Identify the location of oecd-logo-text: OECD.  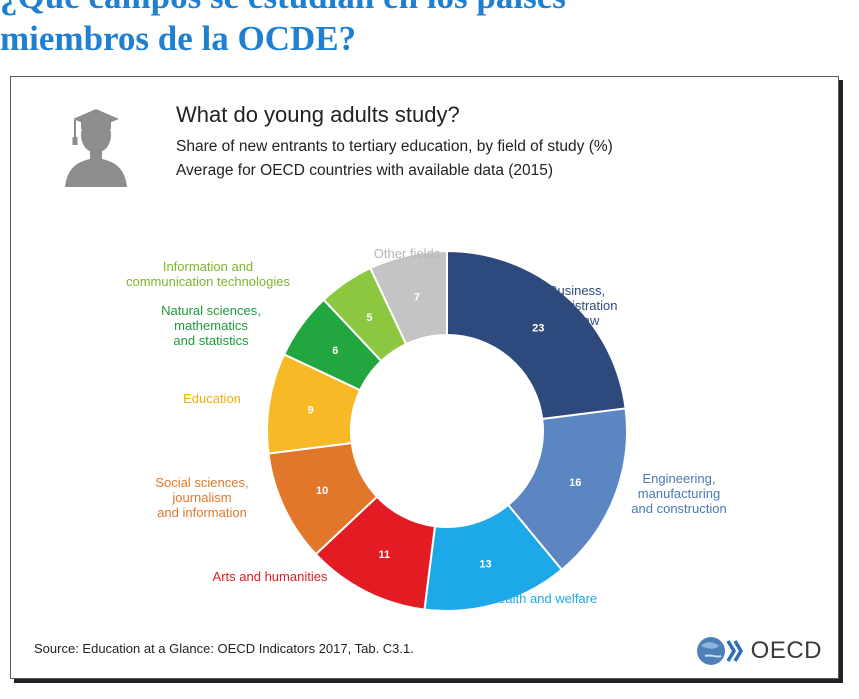
(786, 650).